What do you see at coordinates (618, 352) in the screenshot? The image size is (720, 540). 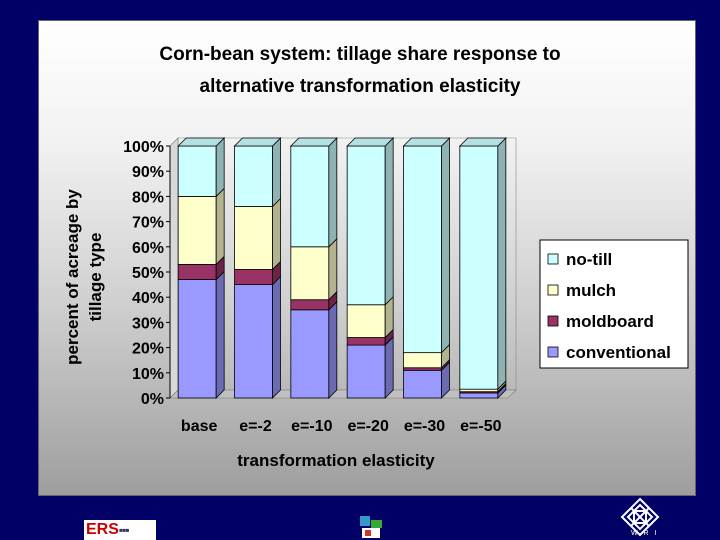 I see `legend-label: conventional` at bounding box center [618, 352].